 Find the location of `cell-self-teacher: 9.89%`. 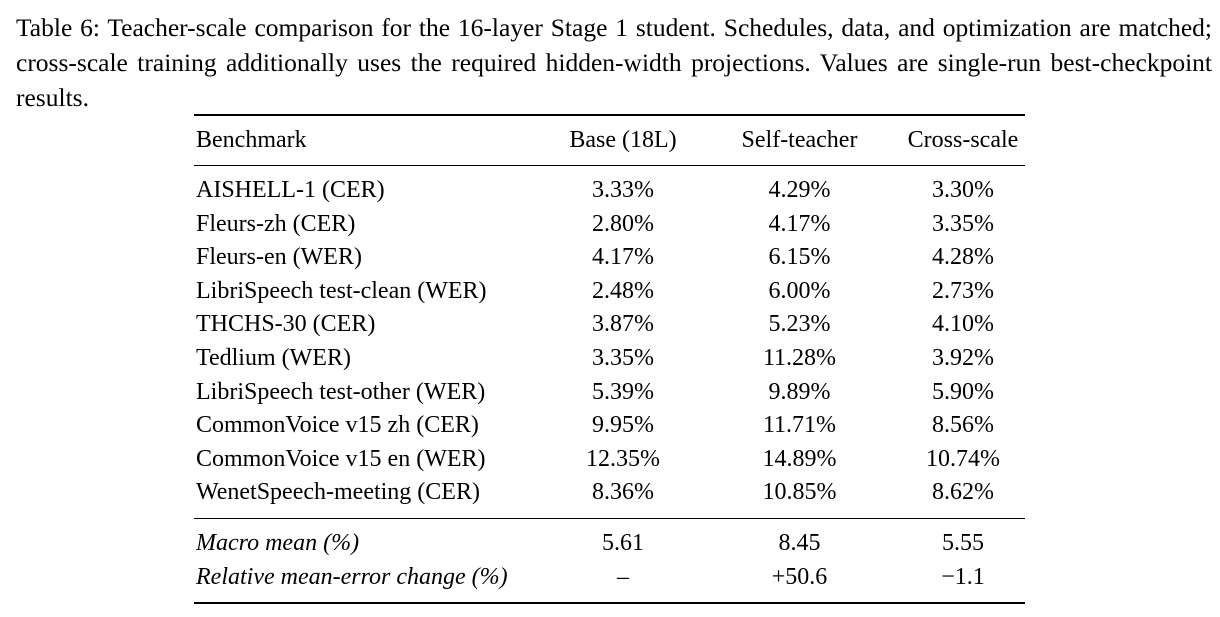

cell-self-teacher: 9.89% is located at coordinates (799, 391).